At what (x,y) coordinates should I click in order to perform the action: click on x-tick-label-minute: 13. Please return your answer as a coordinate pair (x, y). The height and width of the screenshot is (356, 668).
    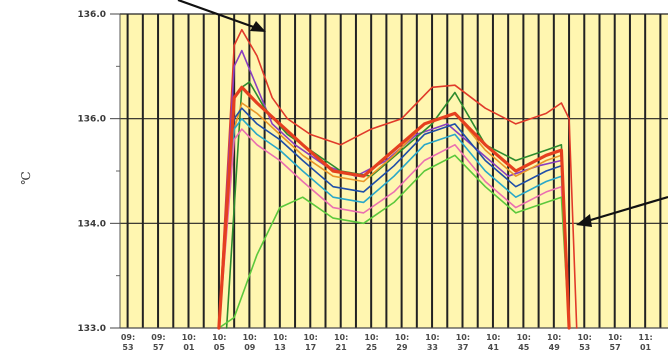
    Looking at the image, I should click on (280, 347).